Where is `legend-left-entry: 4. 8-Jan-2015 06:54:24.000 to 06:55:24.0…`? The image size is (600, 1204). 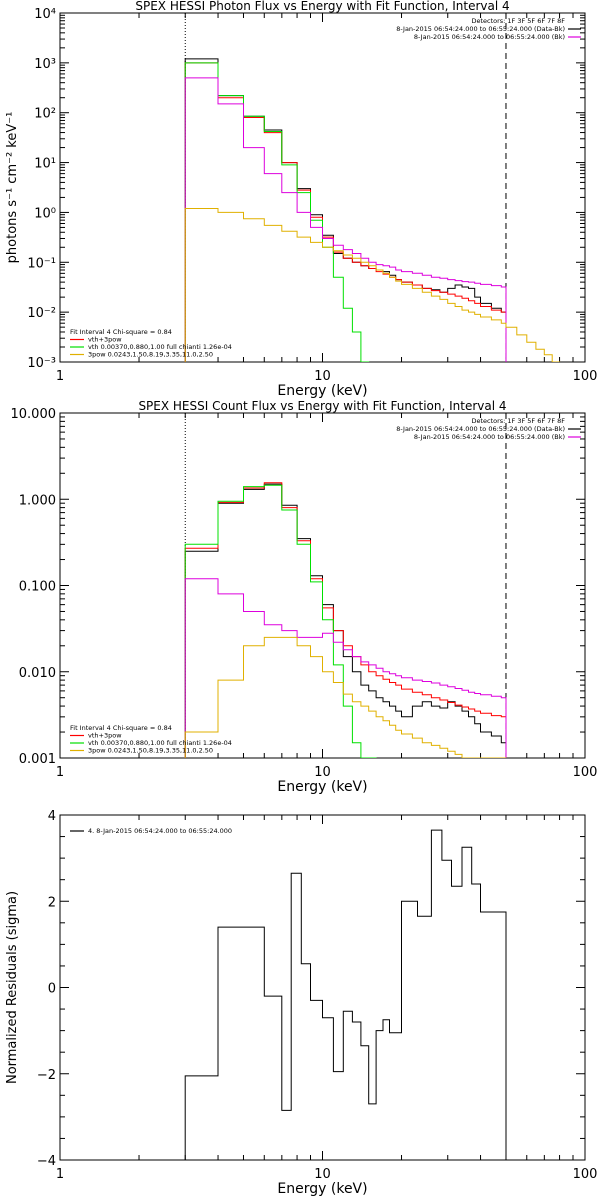
legend-left-entry: 4. 8-Jan-2015 06:54:24.000 to 06:55:24.0… is located at coordinates (160, 831).